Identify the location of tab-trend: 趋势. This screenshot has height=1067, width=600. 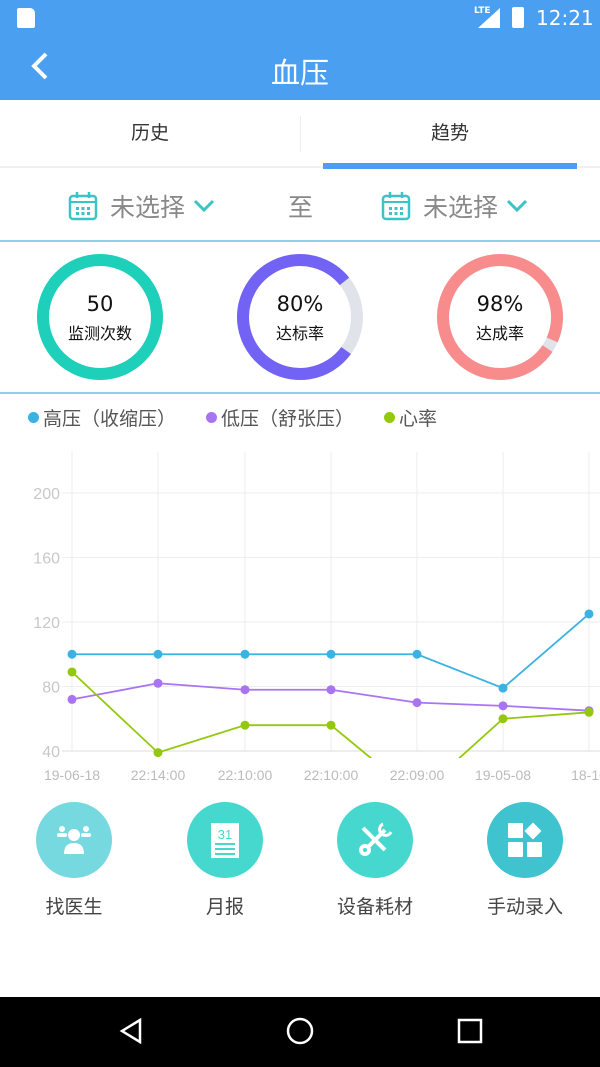
(449, 133).